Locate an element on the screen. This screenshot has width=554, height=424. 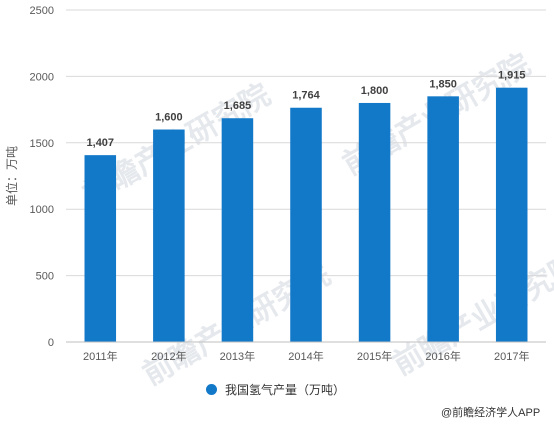
x-tick-label: 2017年 is located at coordinates (511, 356).